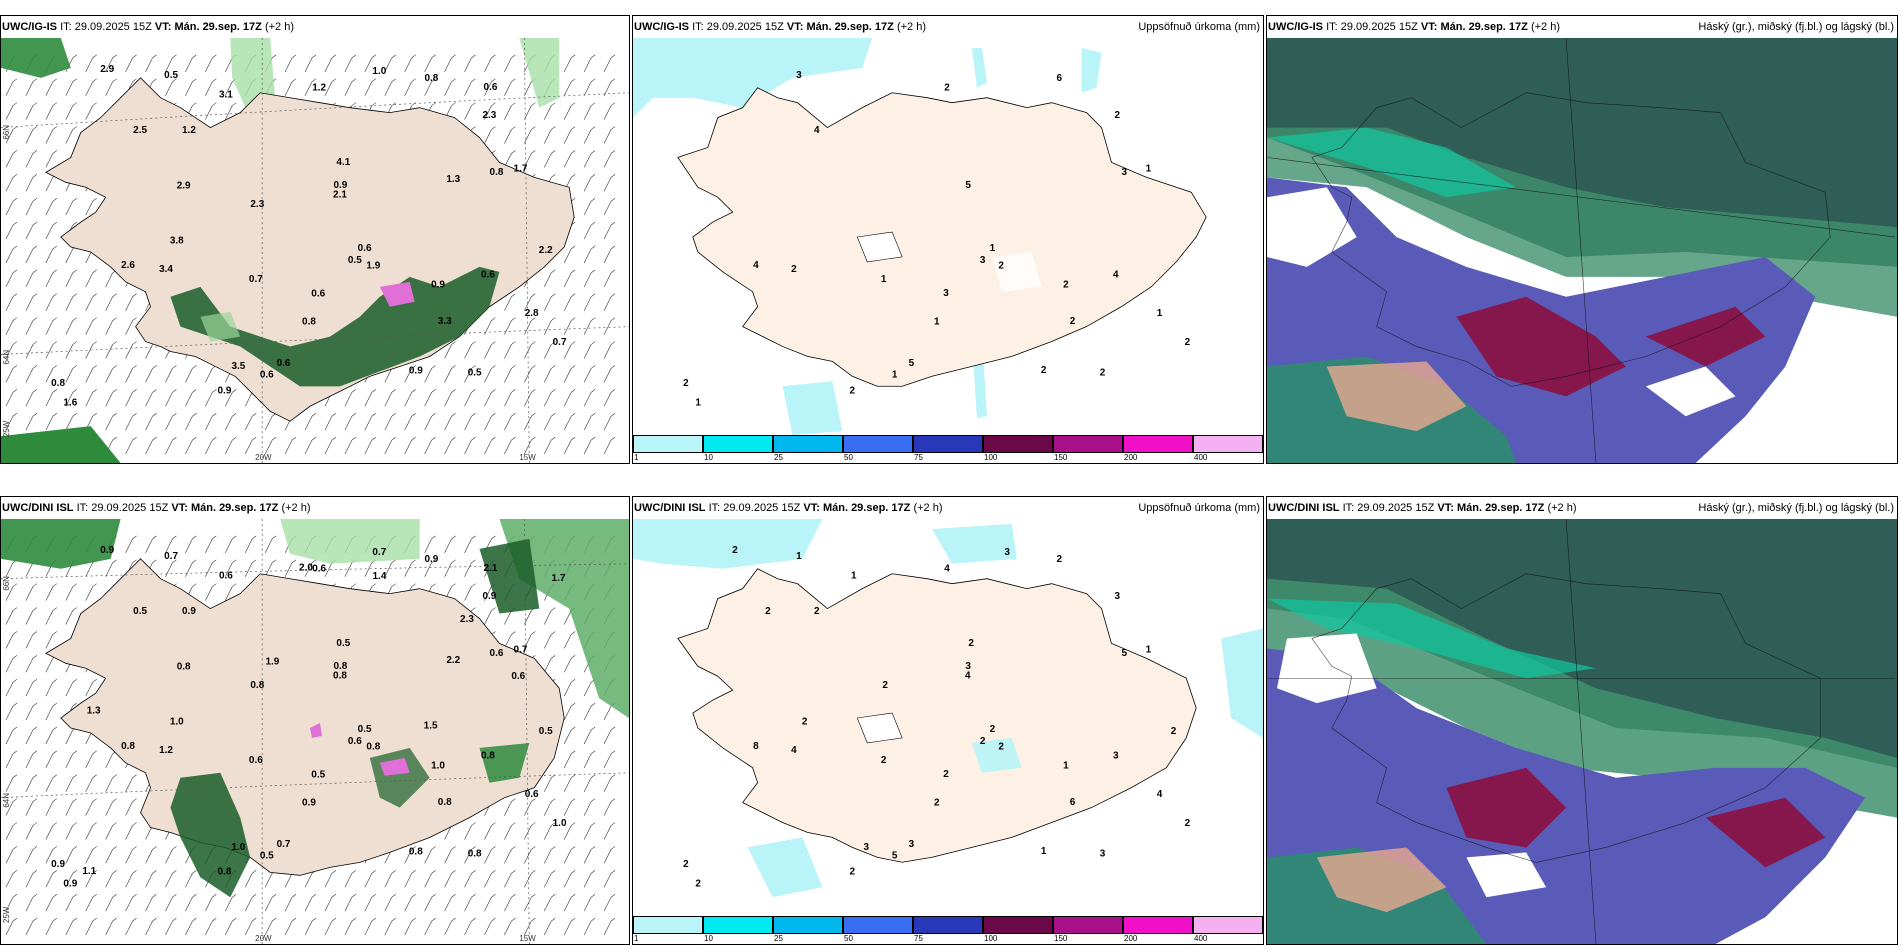 The height and width of the screenshot is (950, 1900). Describe the element at coordinates (343, 162) in the screenshot. I see `value-label: 4.1` at that location.